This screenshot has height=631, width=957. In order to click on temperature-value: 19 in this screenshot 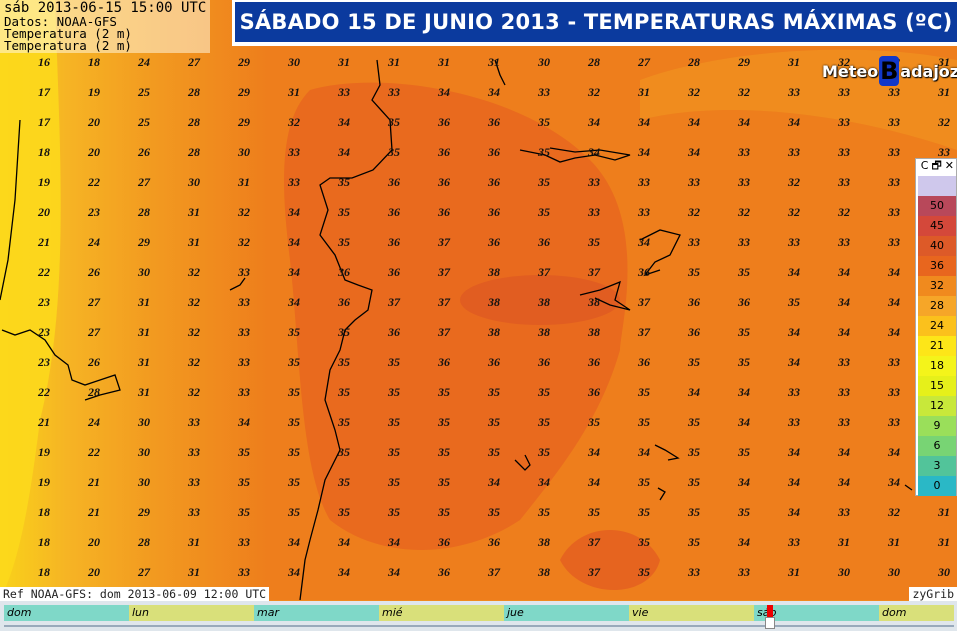, I will do `click(44, 182)`.